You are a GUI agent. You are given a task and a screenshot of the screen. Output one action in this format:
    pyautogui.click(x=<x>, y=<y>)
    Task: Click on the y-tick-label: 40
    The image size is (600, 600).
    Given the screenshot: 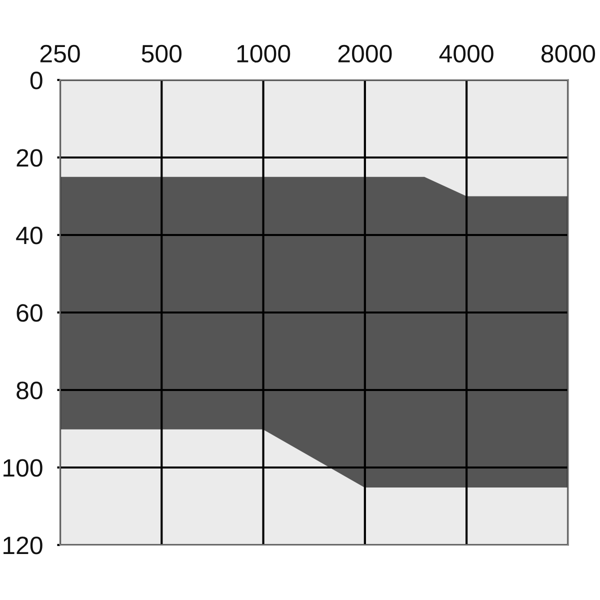 What is the action you would take?
    pyautogui.click(x=29, y=235)
    